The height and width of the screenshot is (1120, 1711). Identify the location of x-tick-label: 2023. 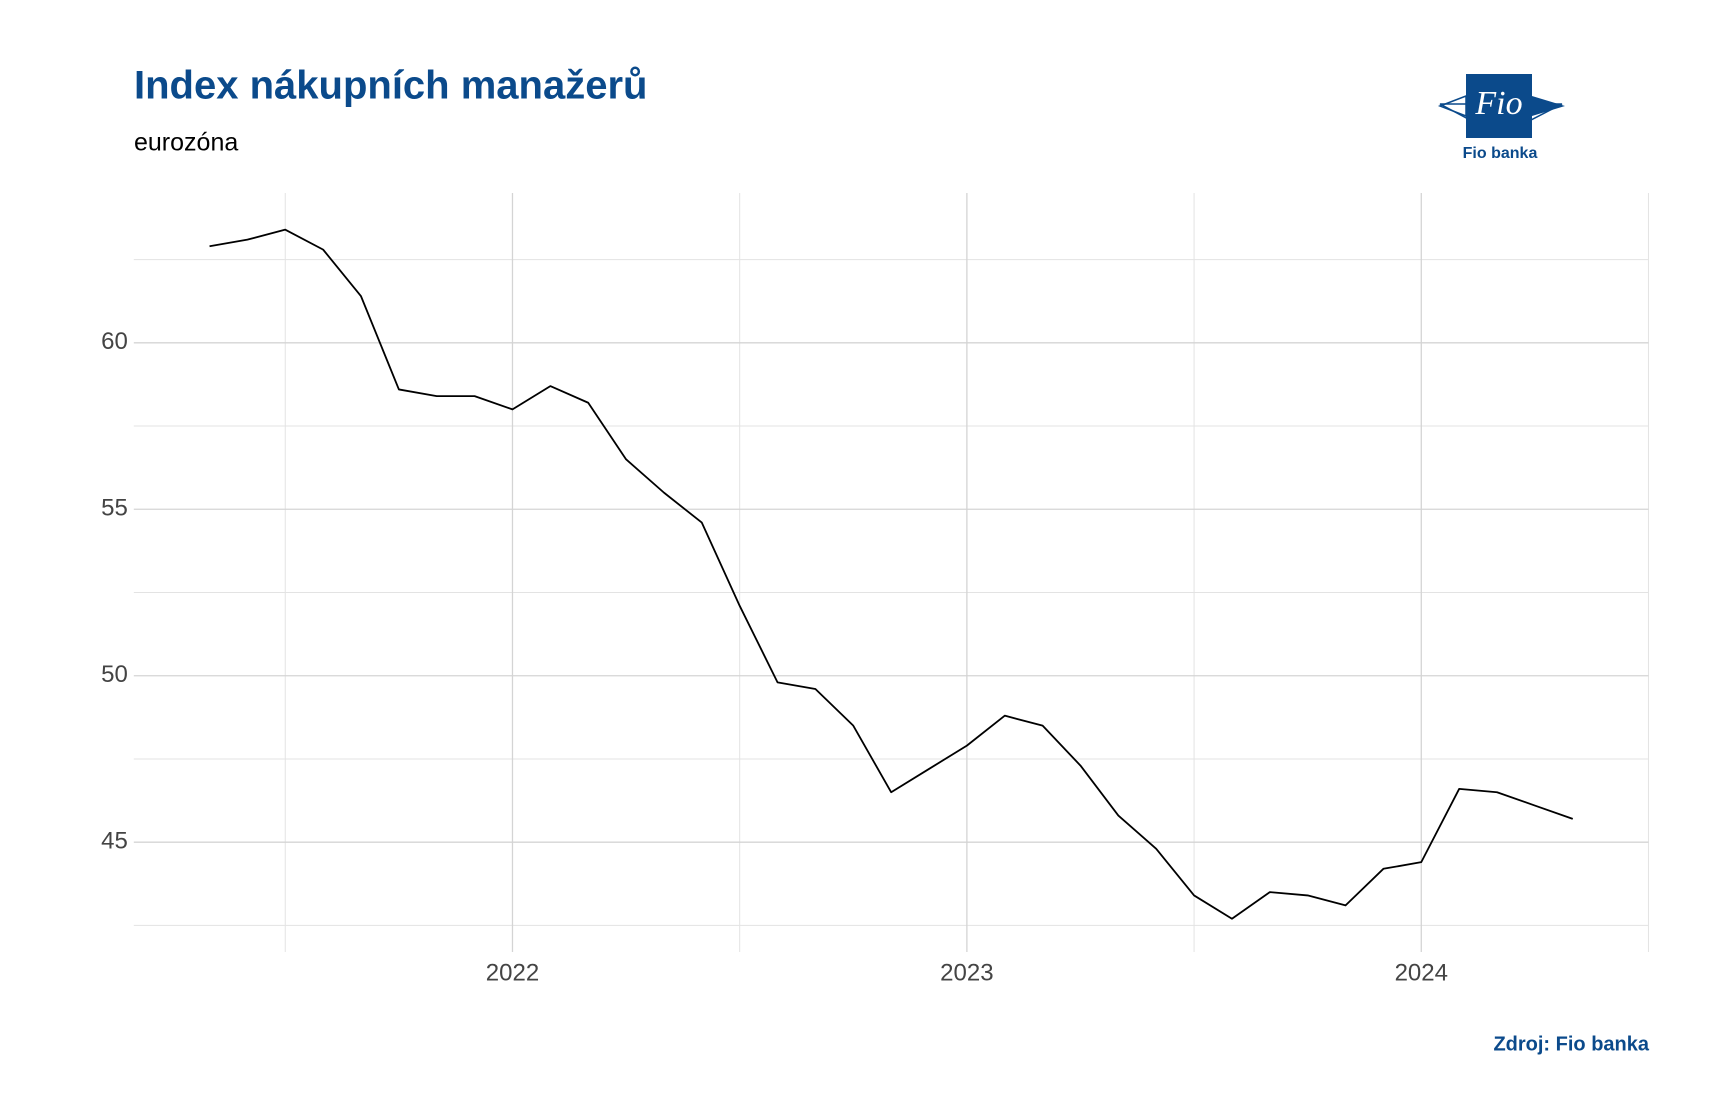
(966, 972).